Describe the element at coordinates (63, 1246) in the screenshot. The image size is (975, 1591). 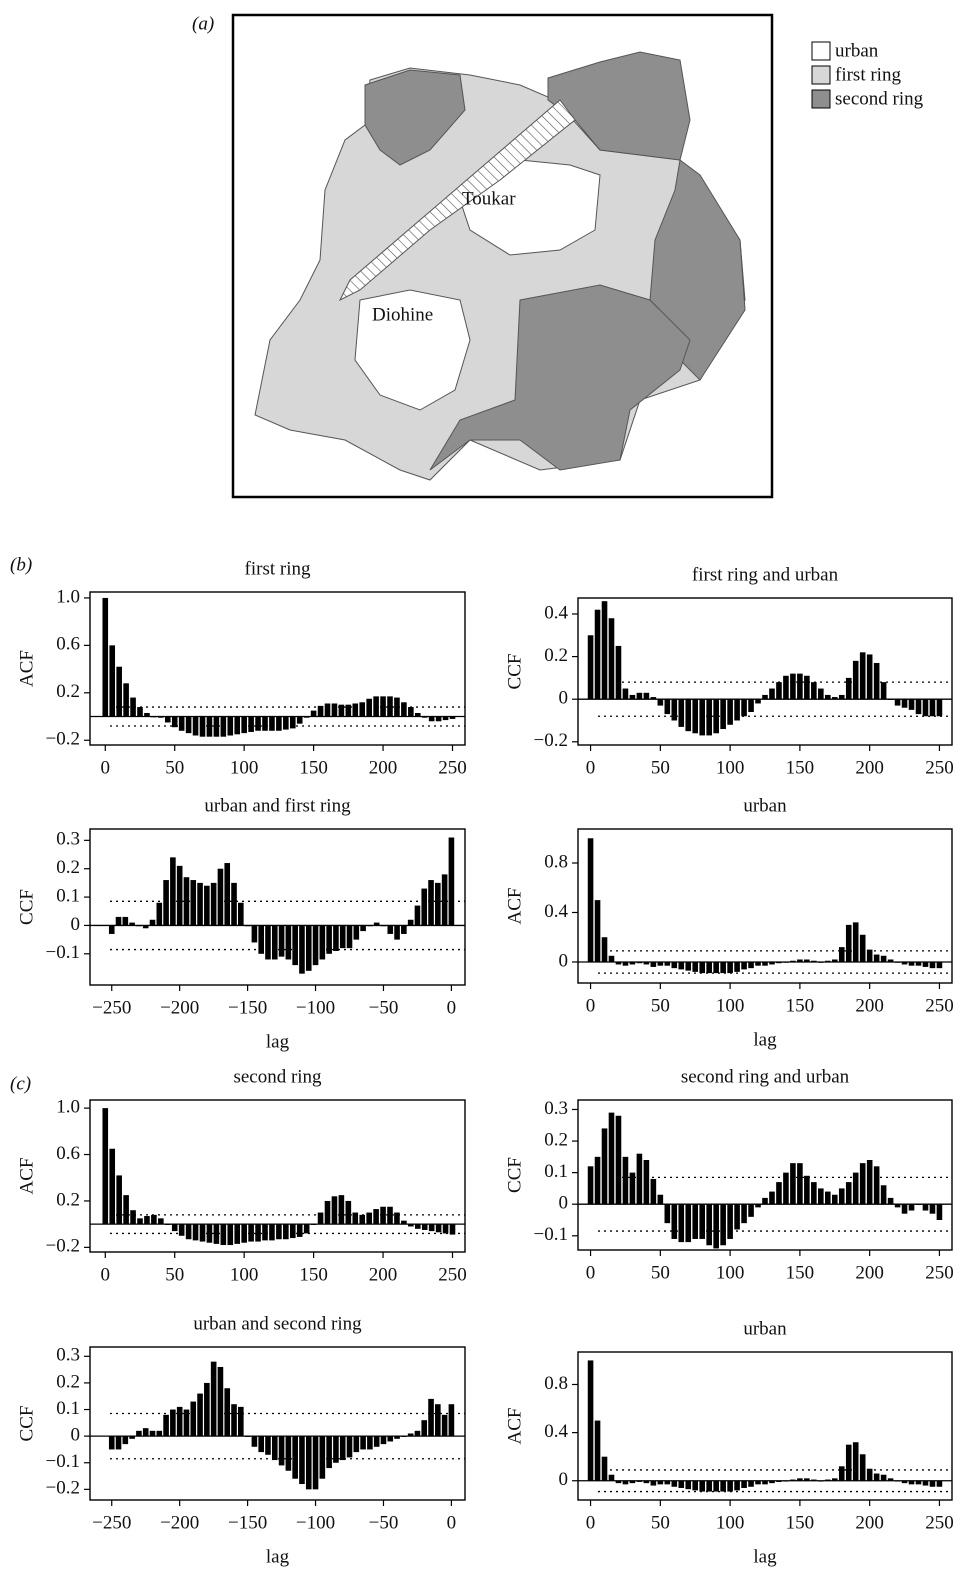
I see `y-tick-label: −0.2` at that location.